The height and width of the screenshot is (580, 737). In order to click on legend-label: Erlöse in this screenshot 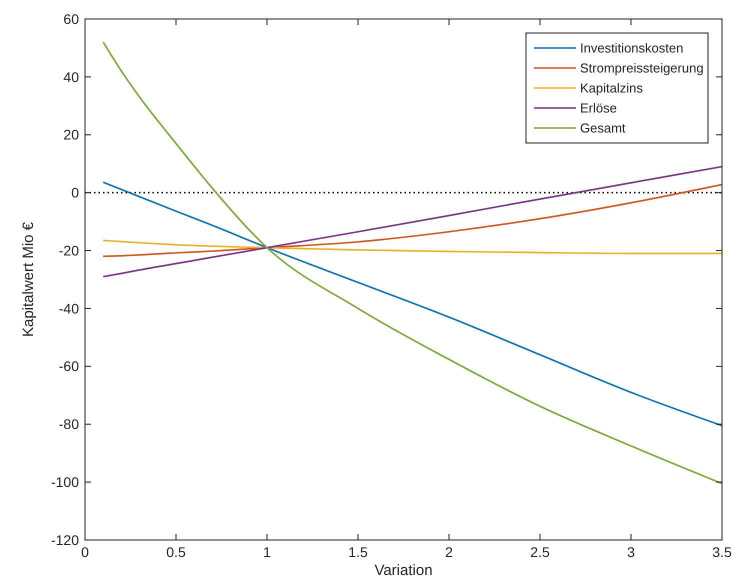, I will do `click(598, 108)`.